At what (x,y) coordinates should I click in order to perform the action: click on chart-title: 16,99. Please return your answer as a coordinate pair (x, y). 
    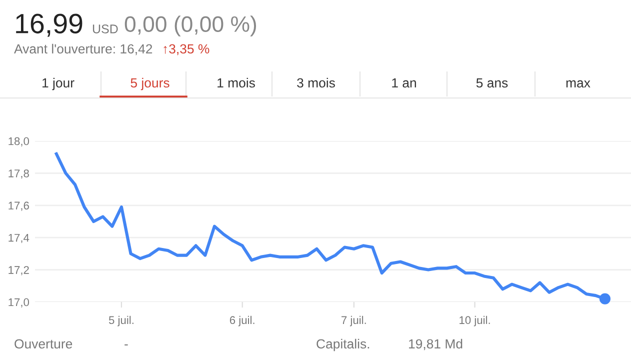
    Looking at the image, I should click on (49, 25).